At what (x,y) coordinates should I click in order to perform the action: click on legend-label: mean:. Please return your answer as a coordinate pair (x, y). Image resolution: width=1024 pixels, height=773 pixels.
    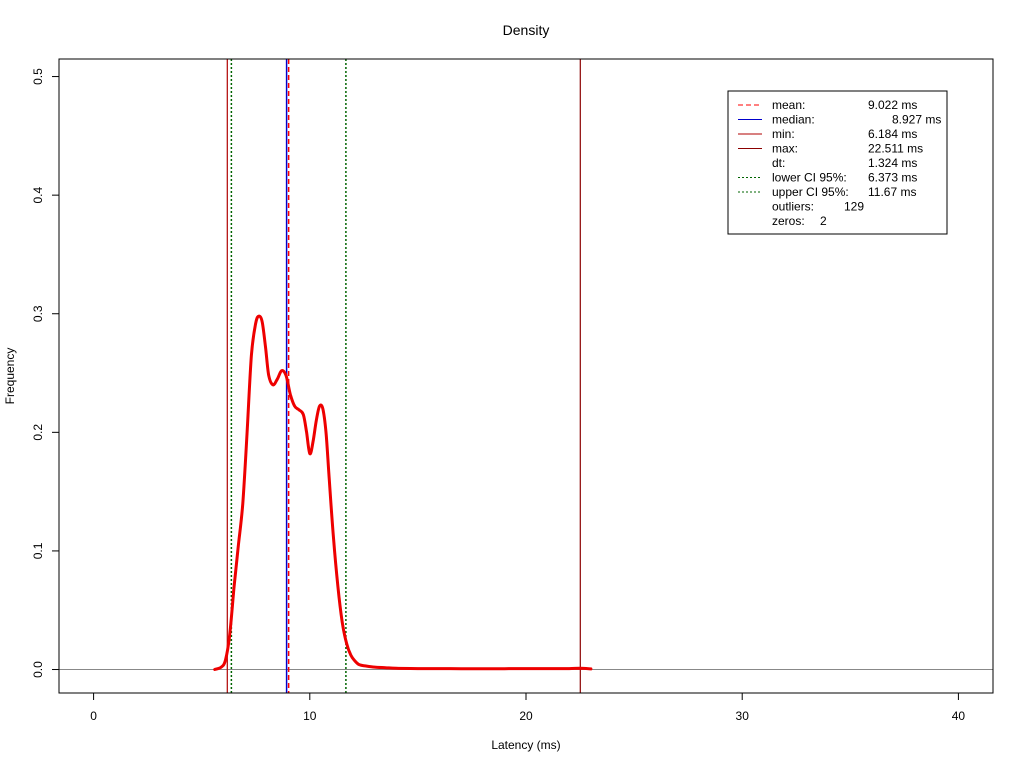
    Looking at the image, I should click on (788, 105).